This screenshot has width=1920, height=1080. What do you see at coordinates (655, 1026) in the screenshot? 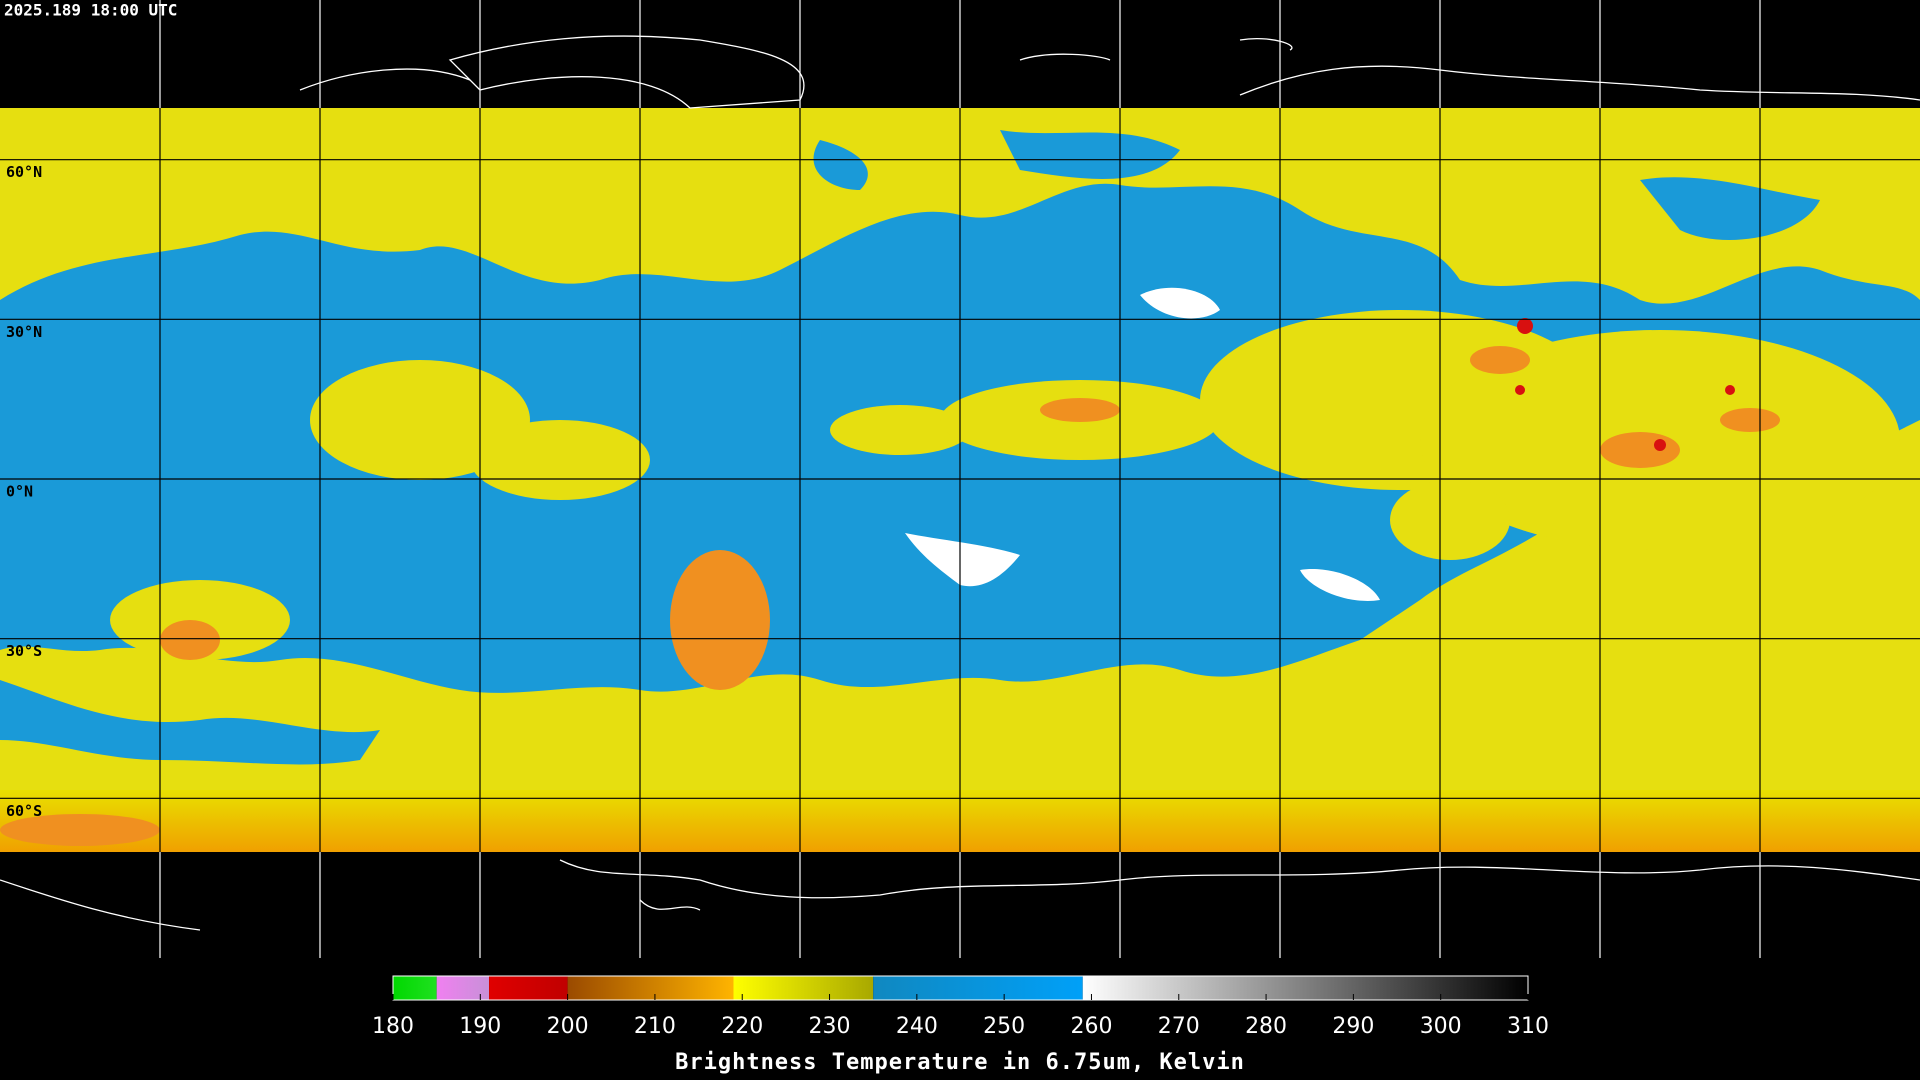
I see `colorbar-tick-label: 210` at bounding box center [655, 1026].